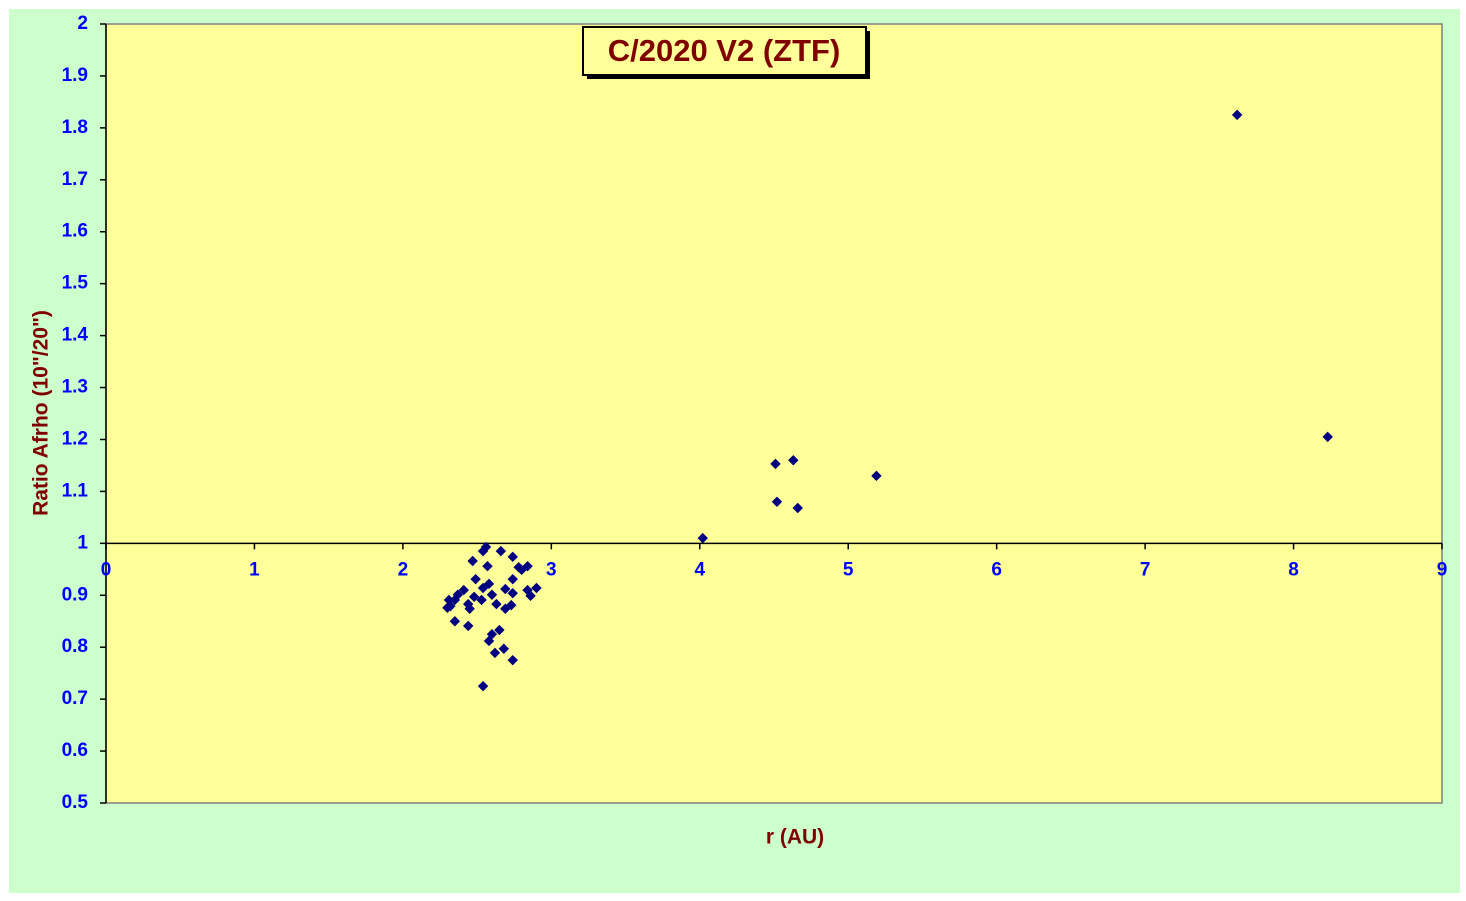 The image size is (1466, 901). I want to click on y-tick-label: 1.3, so click(75, 387).